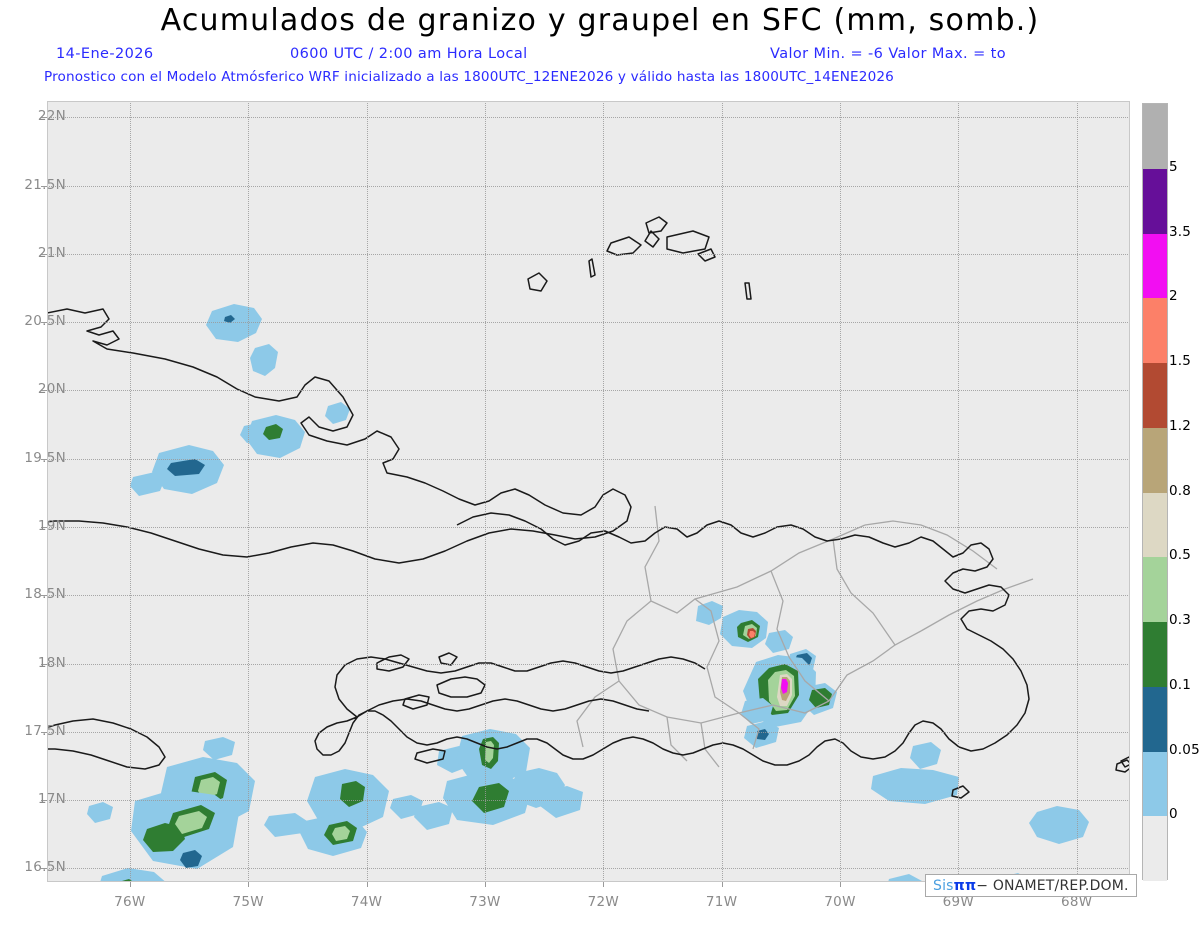 This screenshot has width=1200, height=927. I want to click on y-axis-label: 18.5N, so click(45, 594).